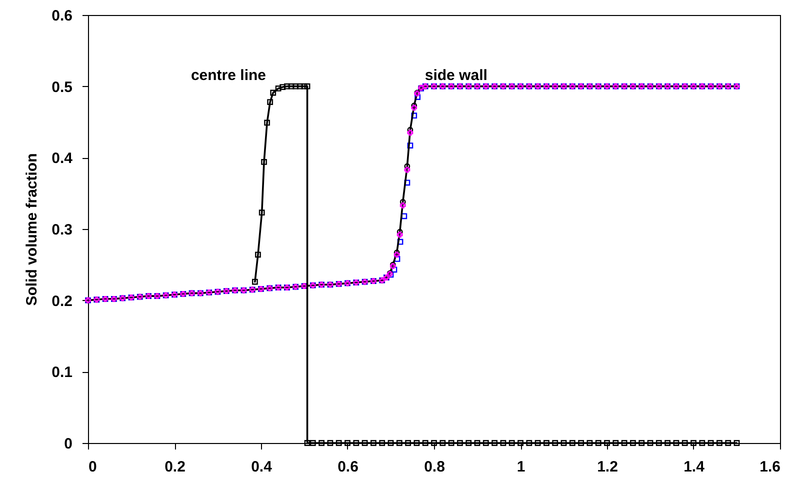 The image size is (795, 491). Describe the element at coordinates (62, 301) in the screenshot. I see `y-tick-label: 0.2` at that location.